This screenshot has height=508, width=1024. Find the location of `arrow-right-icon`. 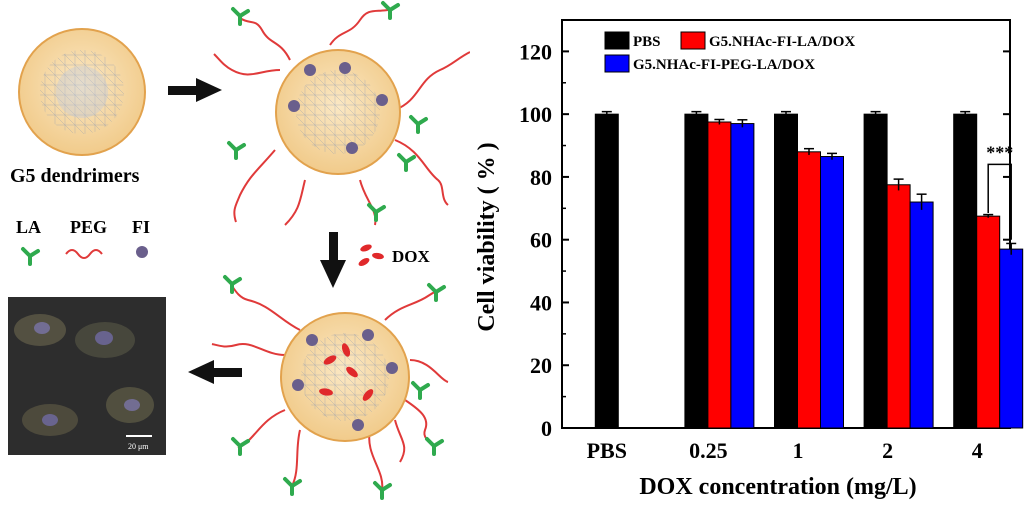

arrow-right-icon is located at coordinates (195, 90).